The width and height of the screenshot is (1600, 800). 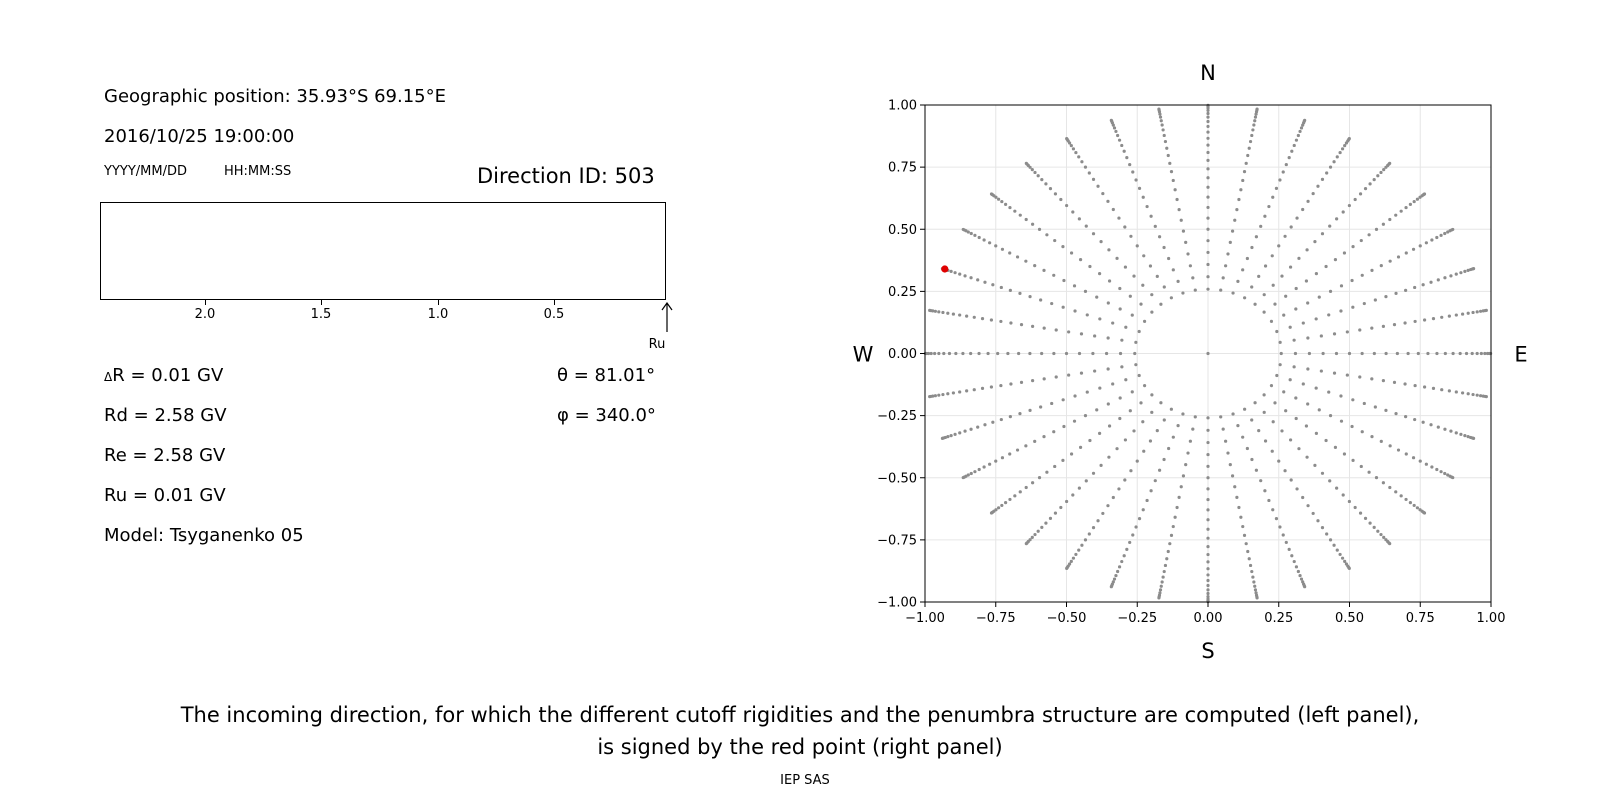 I want to click on rigidity-tick-label: 1.5, so click(x=321, y=314).